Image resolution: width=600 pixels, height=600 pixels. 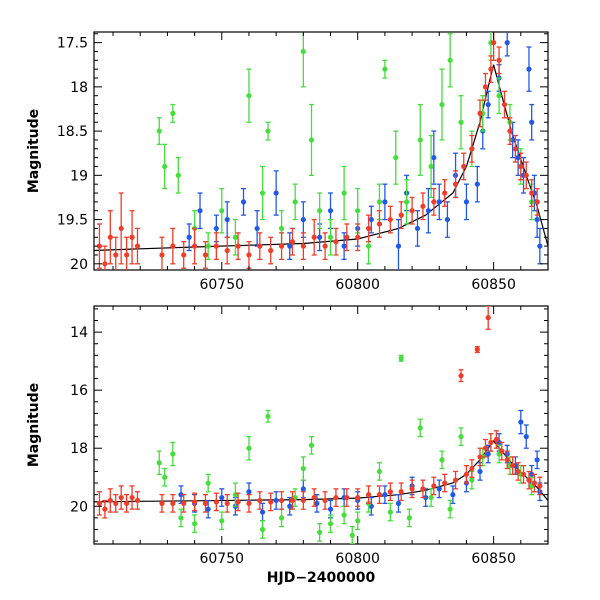 What do you see at coordinates (321, 578) in the screenshot?
I see `bottom-x-axis-label: HJD−2400000` at bounding box center [321, 578].